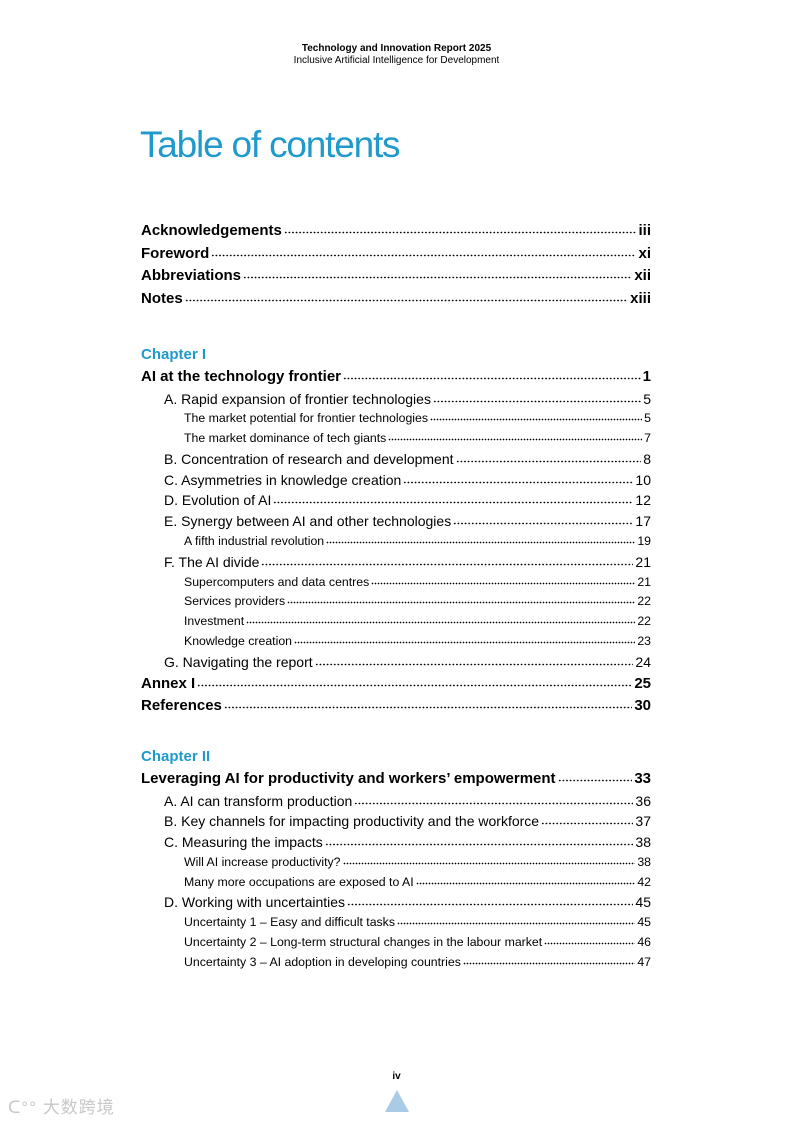 Image resolution: width=793 pixels, height=1121 pixels. I want to click on toc-entry-page: 10, so click(643, 479).